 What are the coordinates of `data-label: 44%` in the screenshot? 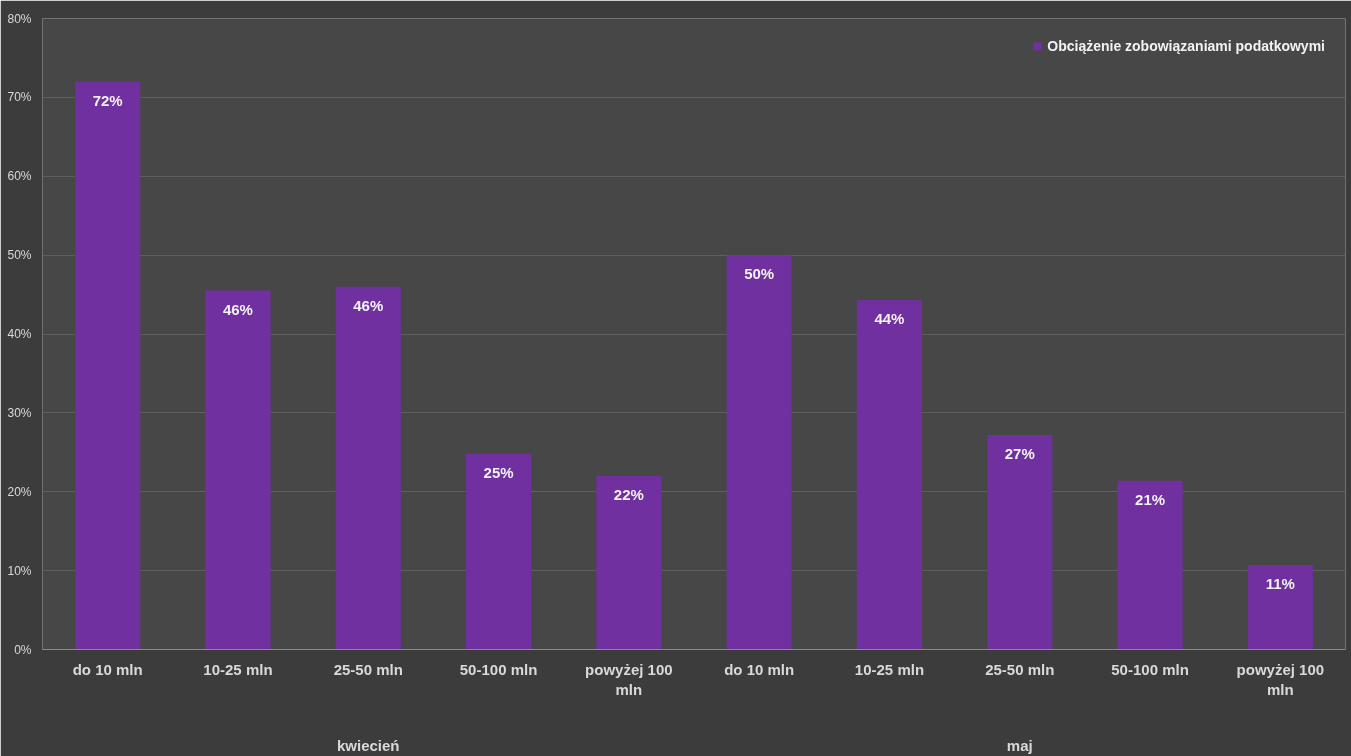 It's located at (889, 319).